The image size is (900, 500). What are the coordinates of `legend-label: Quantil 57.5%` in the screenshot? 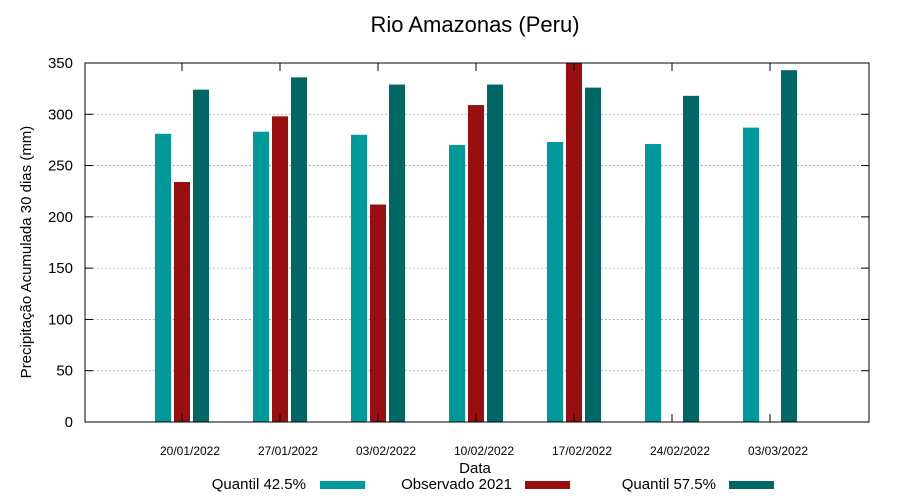 It's located at (669, 484).